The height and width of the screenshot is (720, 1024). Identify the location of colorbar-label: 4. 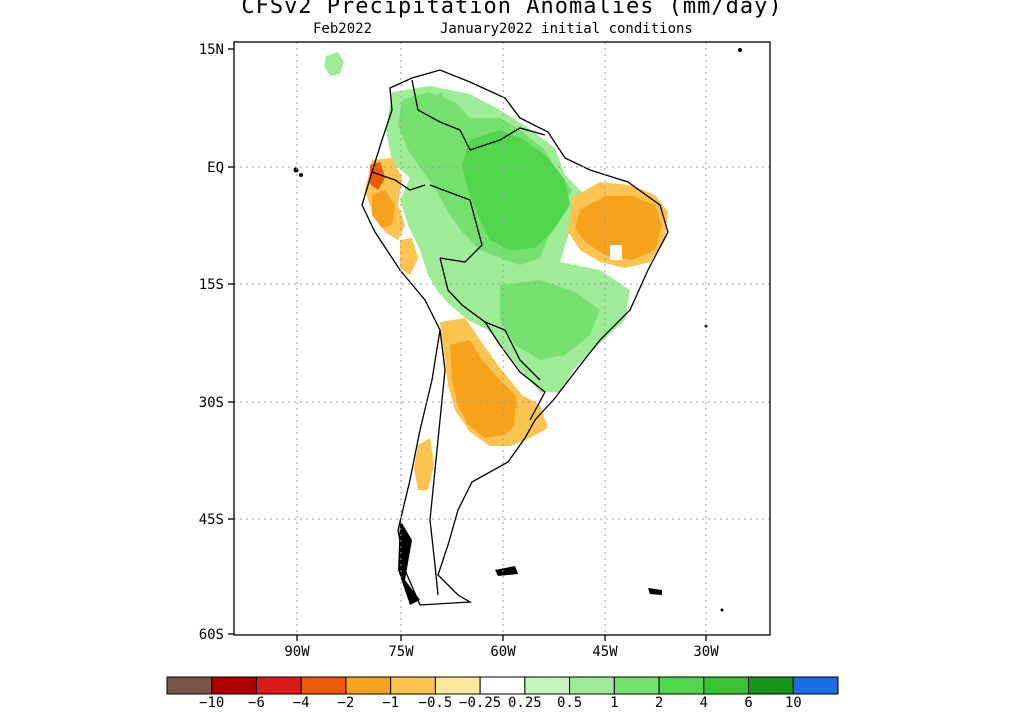
(704, 703).